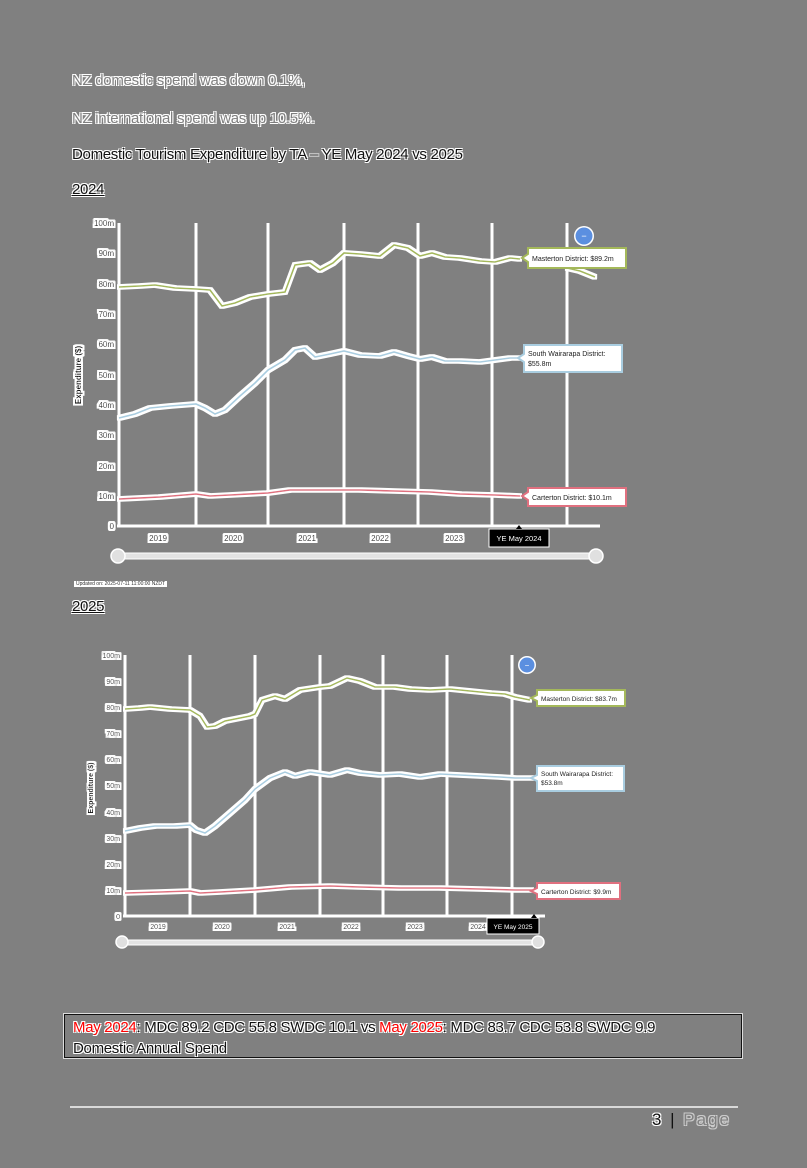  Describe the element at coordinates (105, 1027) in the screenshot. I see `may-2024-label: May 2024` at that location.